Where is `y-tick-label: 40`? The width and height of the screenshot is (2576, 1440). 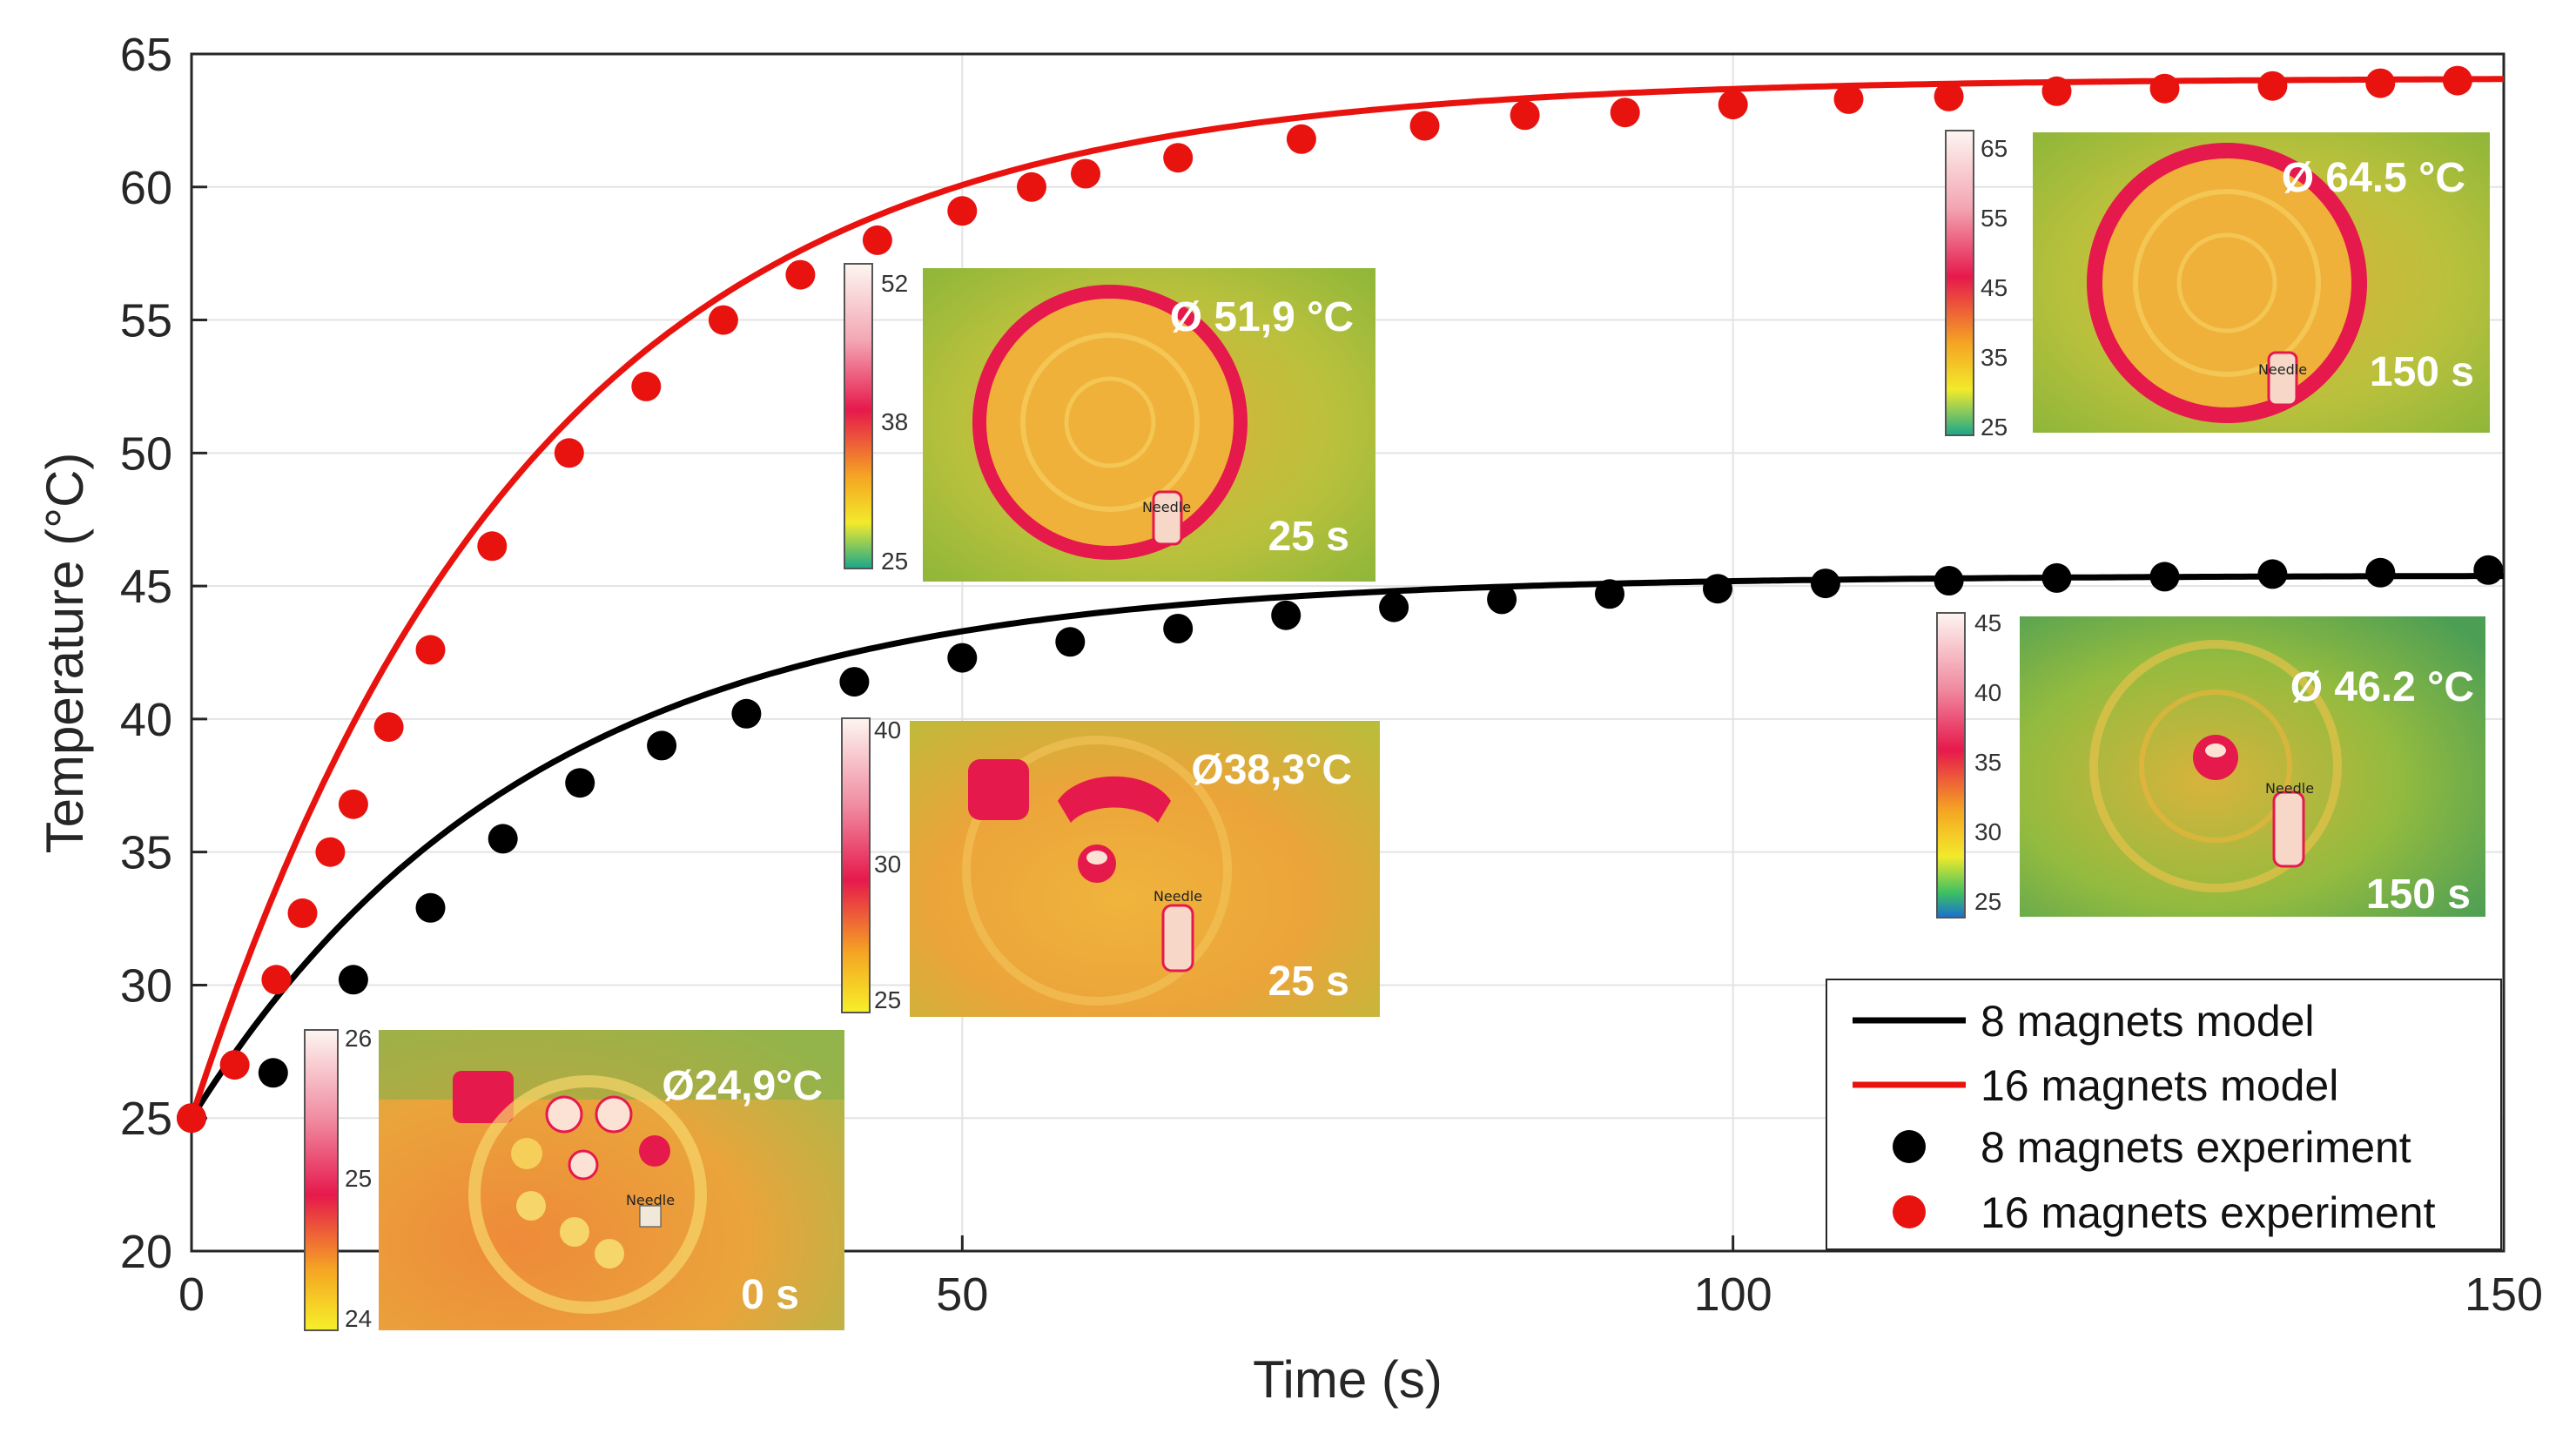 y-tick-label: 40 is located at coordinates (146, 720).